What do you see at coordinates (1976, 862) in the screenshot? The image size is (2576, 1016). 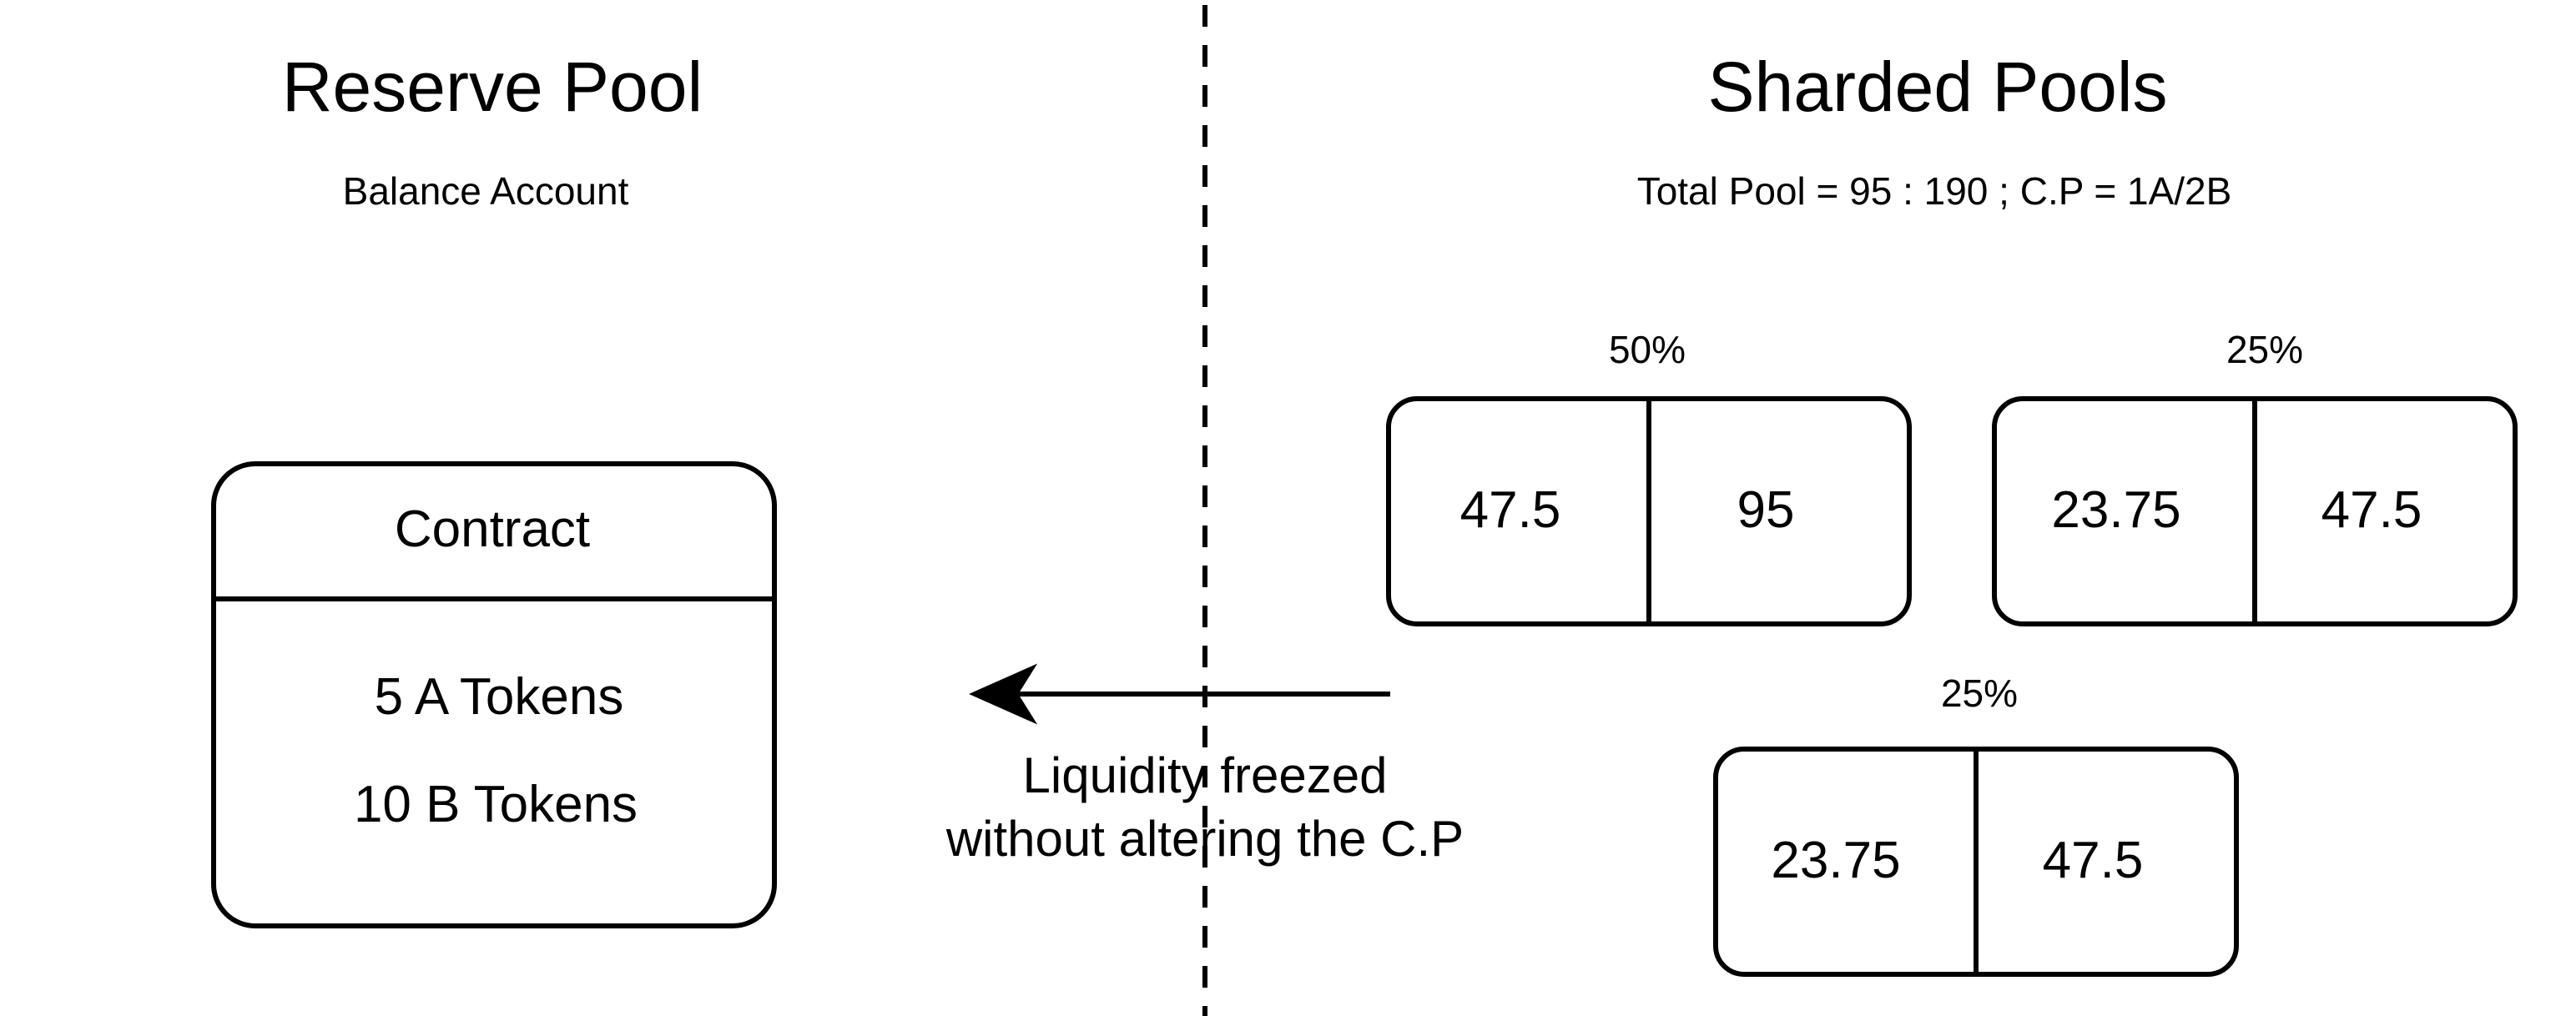 I see `pool-3-box: 23.75 47.5` at bounding box center [1976, 862].